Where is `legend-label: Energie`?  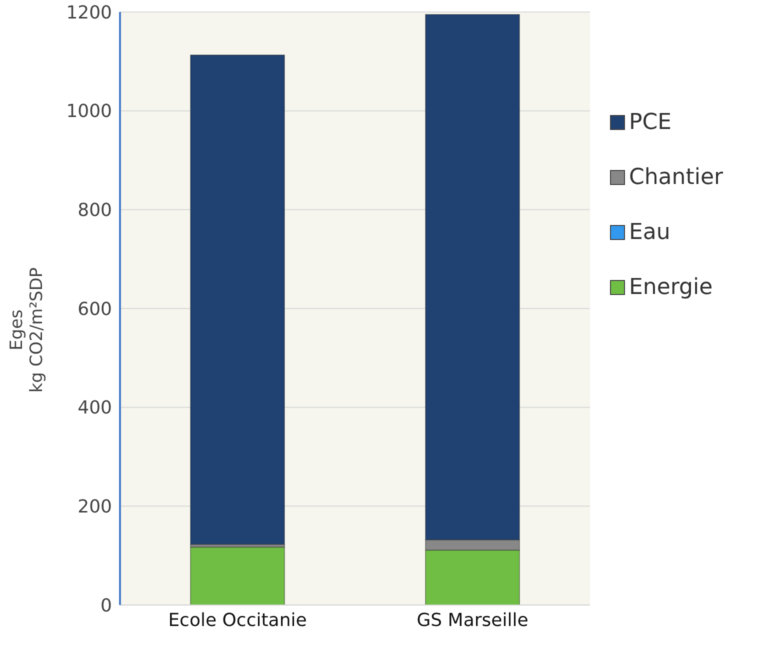 legend-label: Energie is located at coordinates (671, 287).